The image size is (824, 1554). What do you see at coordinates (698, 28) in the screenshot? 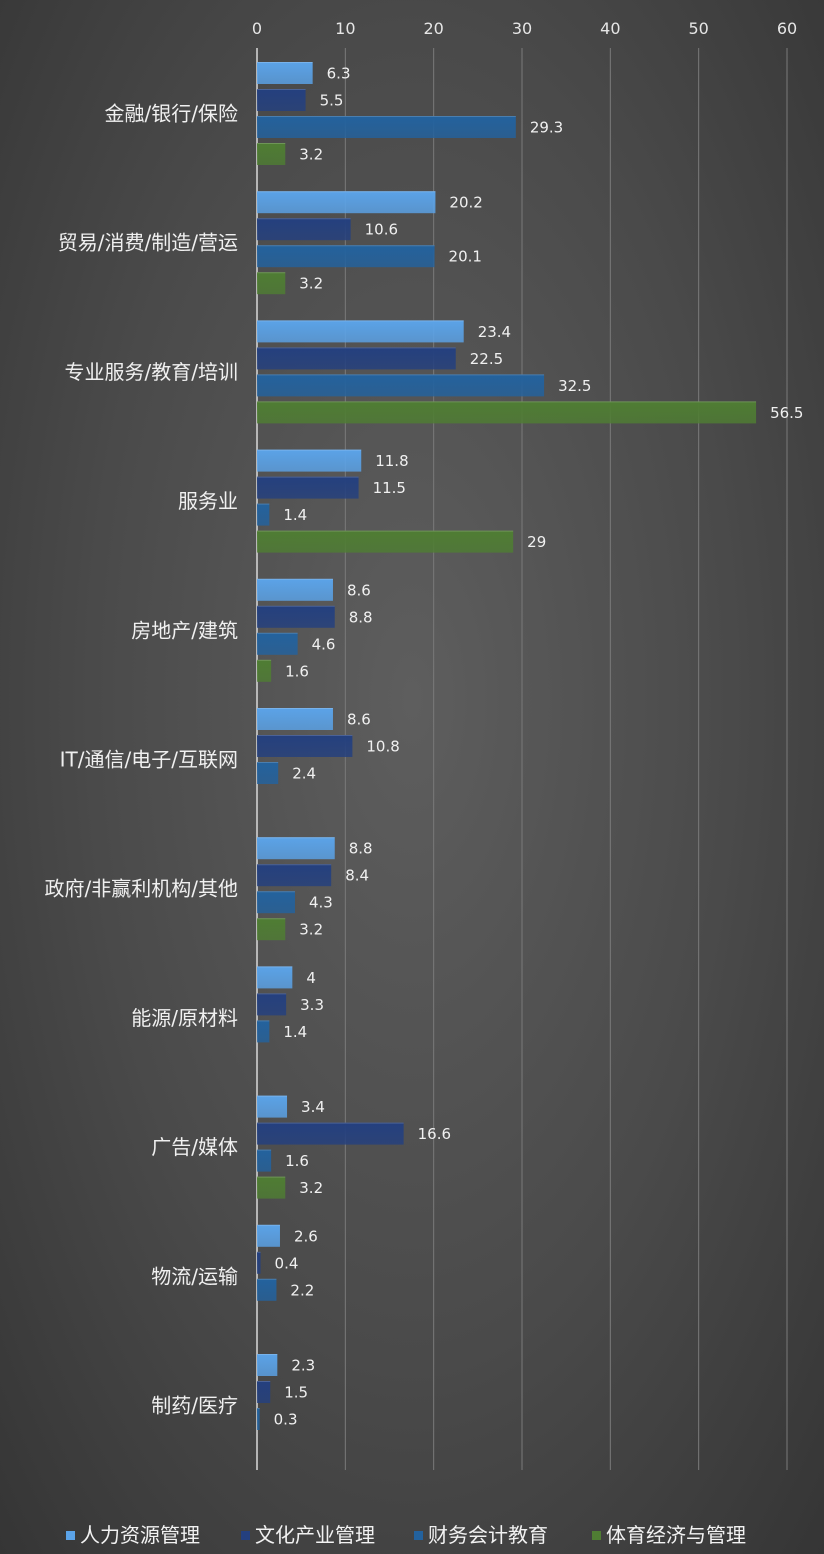
I see `x-tick-label: 50` at bounding box center [698, 28].